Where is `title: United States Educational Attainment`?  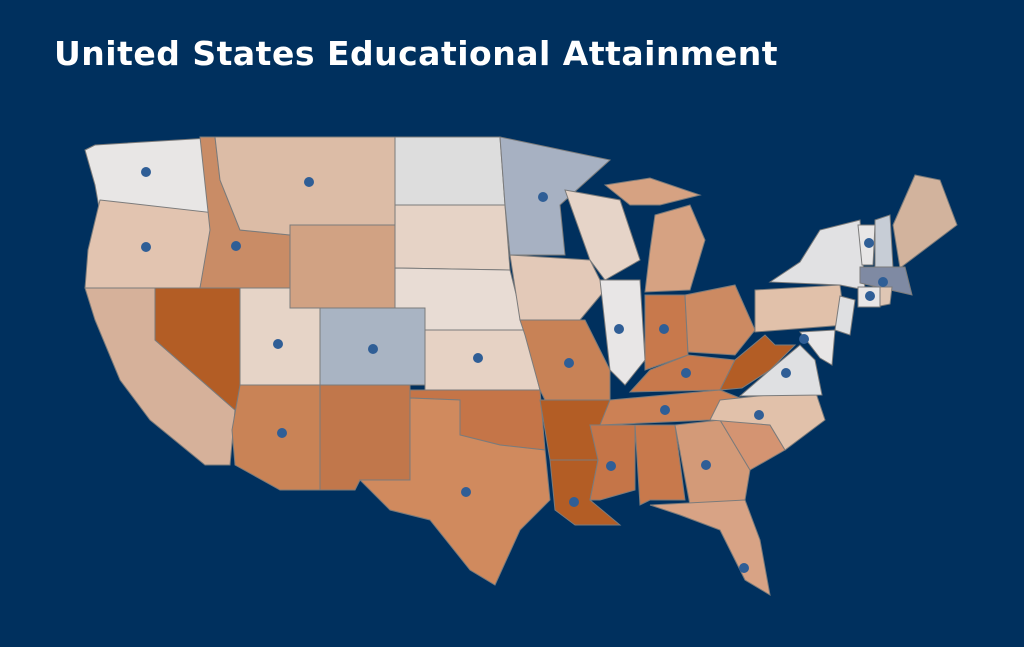
title: United States Educational Attainment is located at coordinates (416, 53).